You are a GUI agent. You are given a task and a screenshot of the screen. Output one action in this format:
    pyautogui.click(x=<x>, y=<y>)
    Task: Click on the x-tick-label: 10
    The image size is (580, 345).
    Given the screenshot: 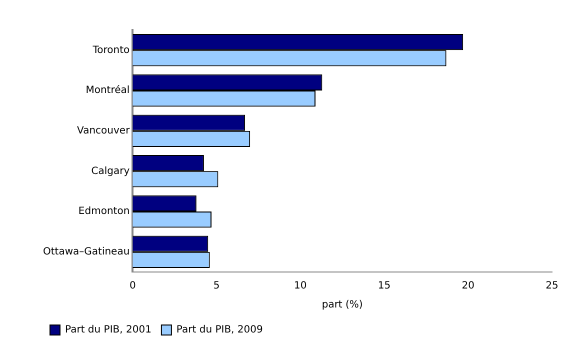 What is the action you would take?
    pyautogui.click(x=300, y=286)
    